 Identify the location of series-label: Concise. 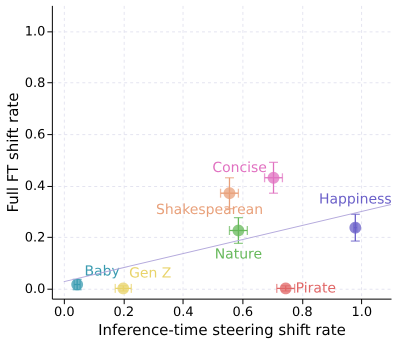
(239, 168).